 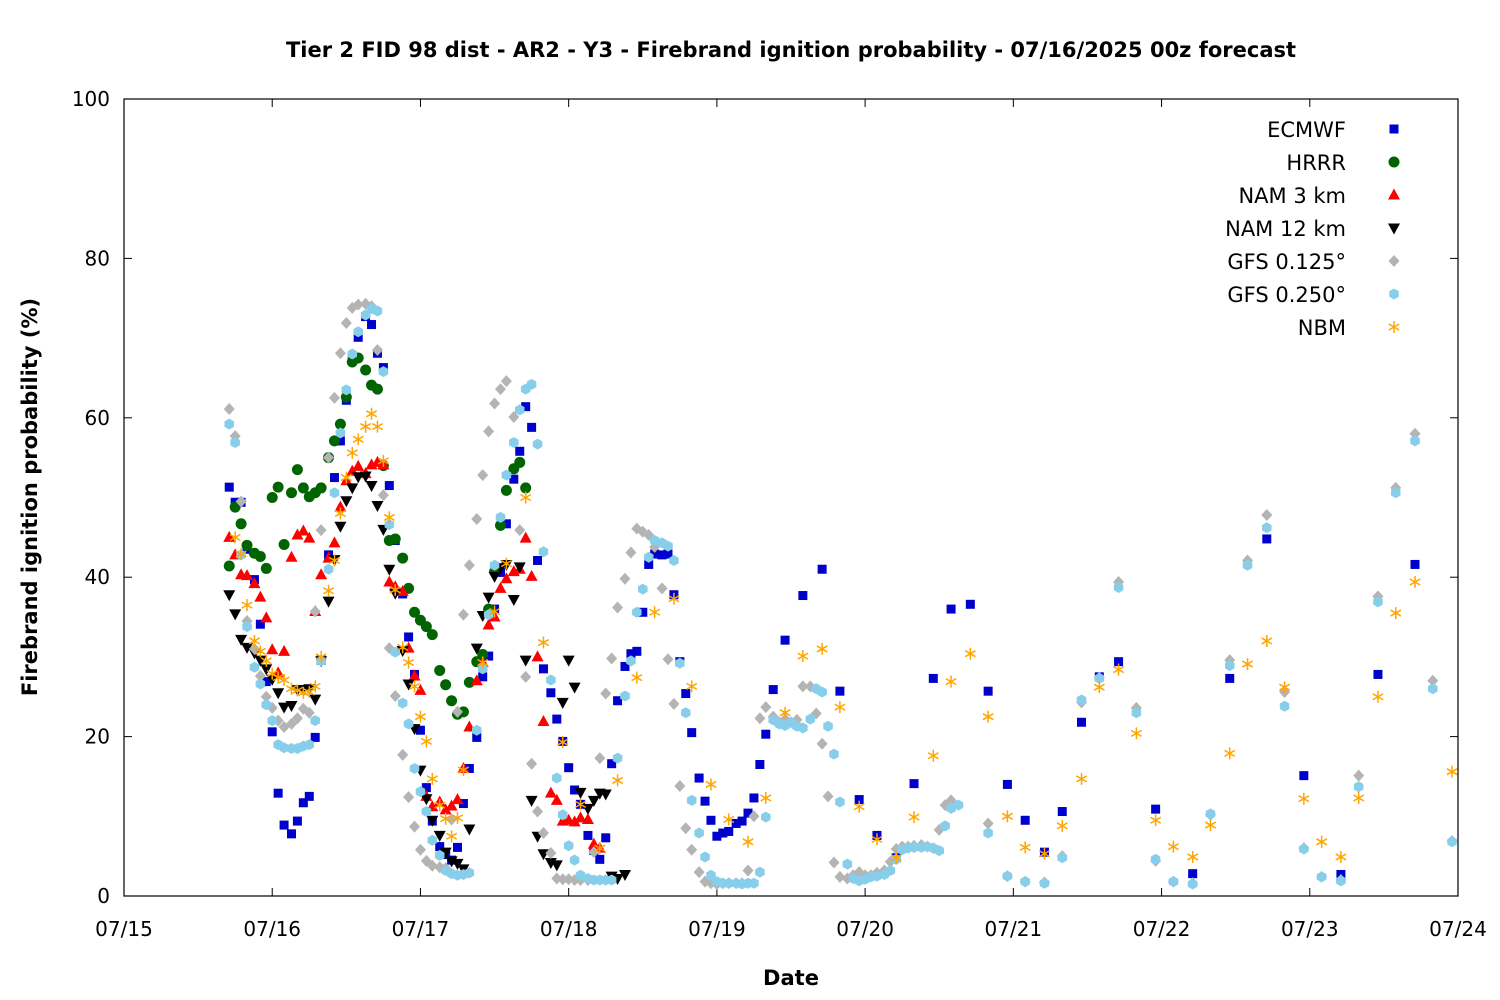 What do you see at coordinates (1394, 229) in the screenshot?
I see `legend-marker` at bounding box center [1394, 229].